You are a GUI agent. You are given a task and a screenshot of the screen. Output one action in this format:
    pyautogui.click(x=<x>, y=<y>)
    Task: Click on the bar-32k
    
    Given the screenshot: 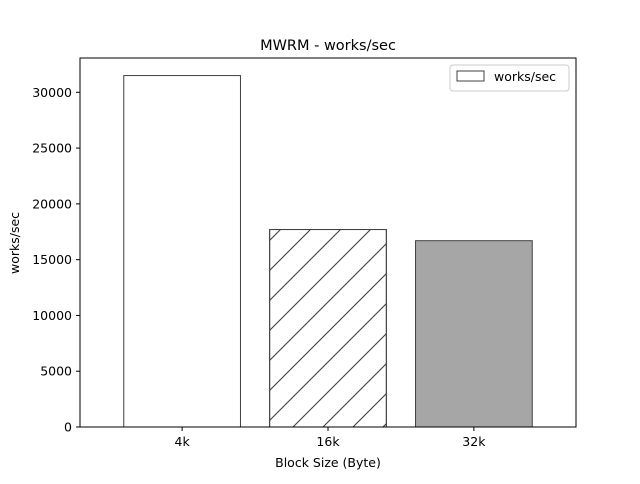 What is the action you would take?
    pyautogui.click(x=474, y=334)
    